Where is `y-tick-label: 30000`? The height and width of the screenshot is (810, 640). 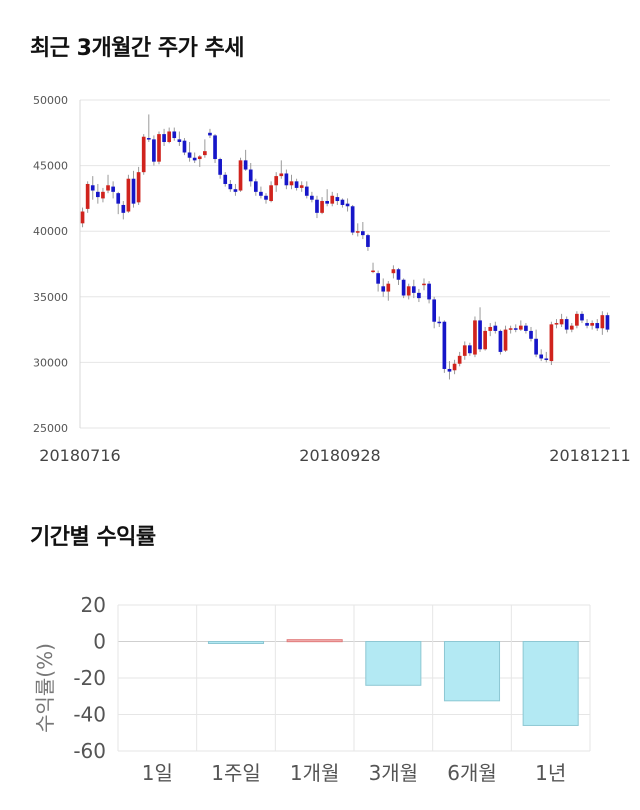 y-tick-label: 30000 is located at coordinates (50, 362).